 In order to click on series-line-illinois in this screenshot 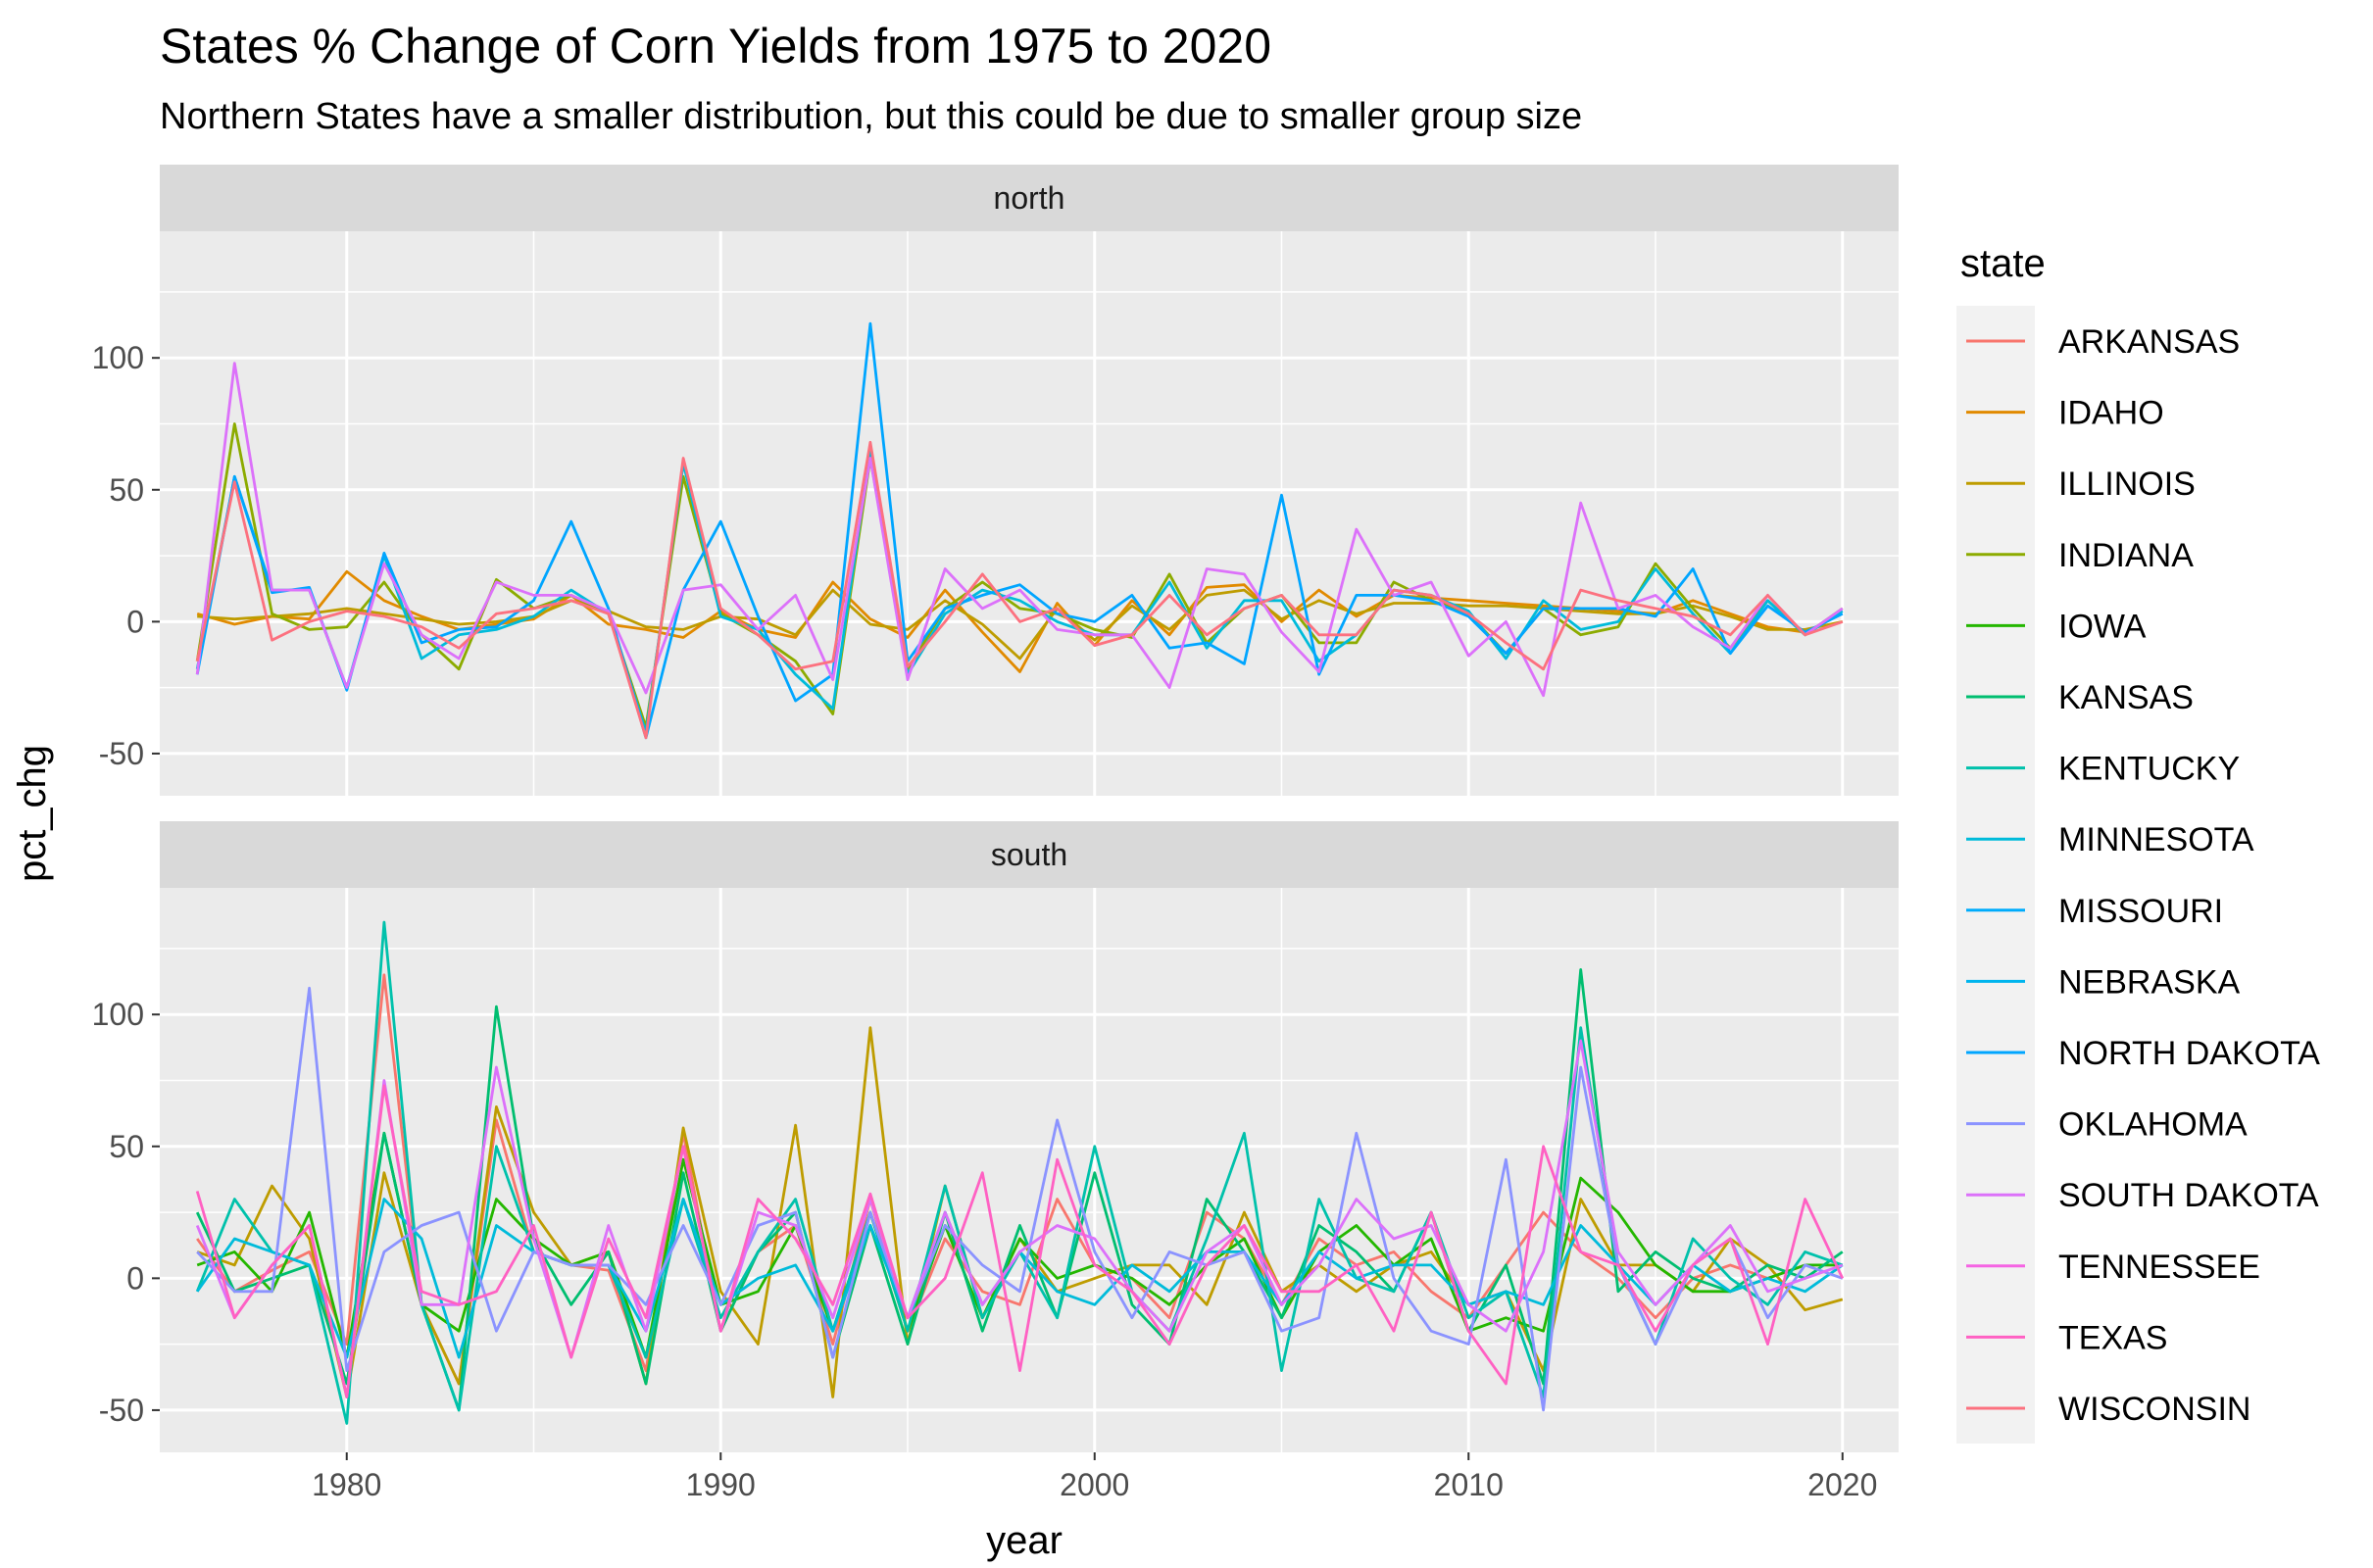, I will do `click(1020, 624)`.